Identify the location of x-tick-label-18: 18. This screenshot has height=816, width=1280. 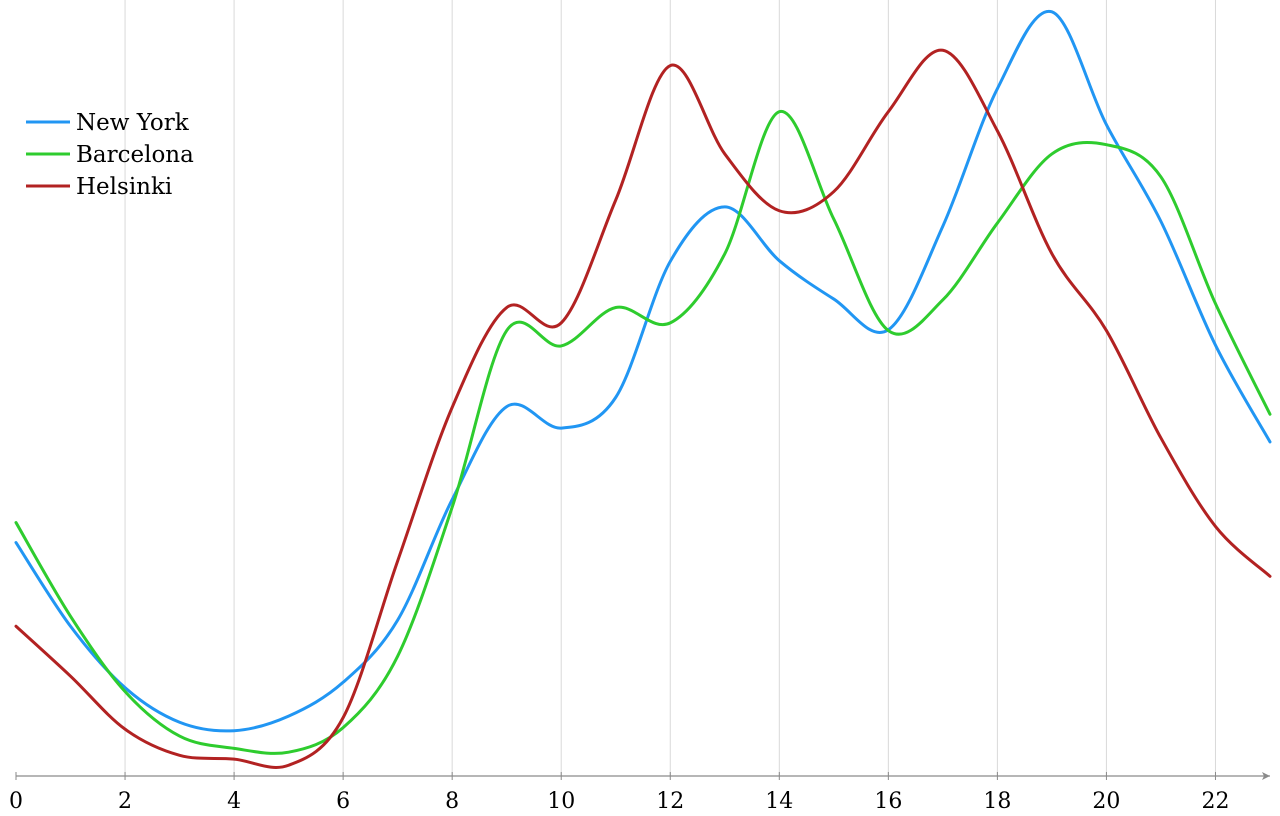
(997, 801).